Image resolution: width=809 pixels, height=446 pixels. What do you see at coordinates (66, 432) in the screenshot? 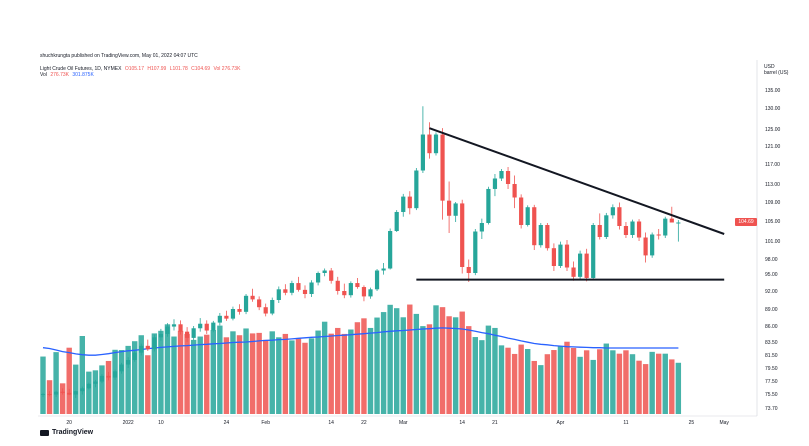
I see `tradingview-logo: TradingView` at bounding box center [66, 432].